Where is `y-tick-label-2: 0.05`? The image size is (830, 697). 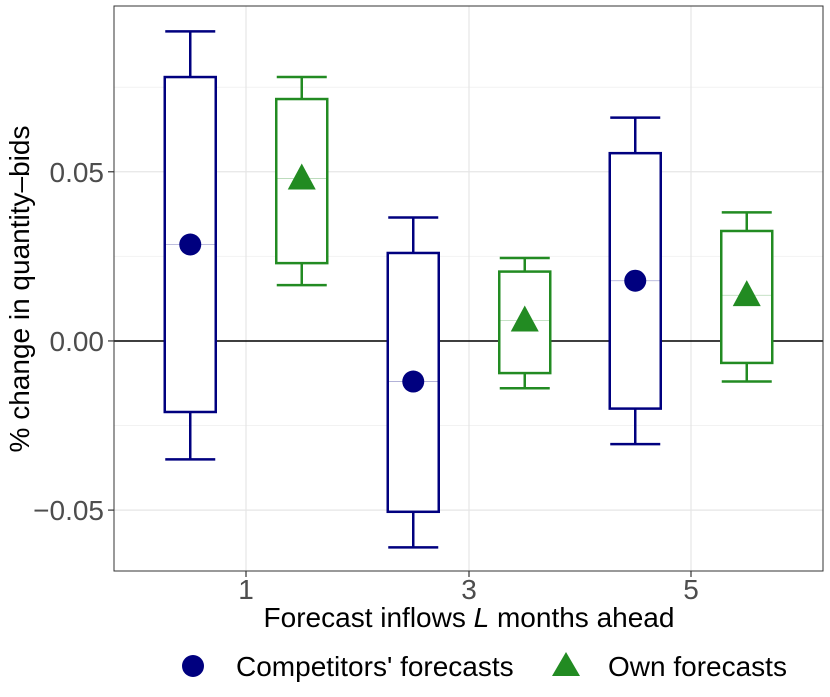
y-tick-label-2: 0.05 is located at coordinates (77, 172).